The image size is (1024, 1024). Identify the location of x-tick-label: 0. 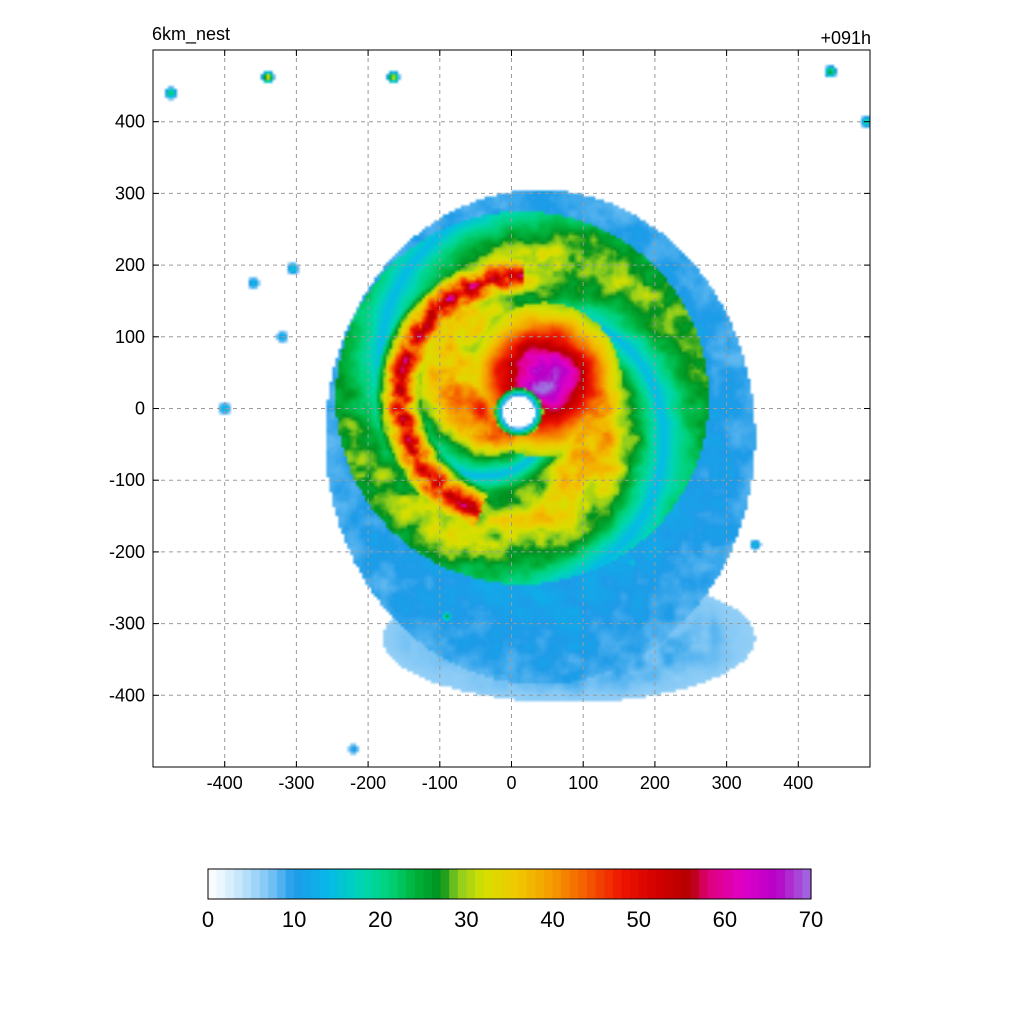
(511, 783).